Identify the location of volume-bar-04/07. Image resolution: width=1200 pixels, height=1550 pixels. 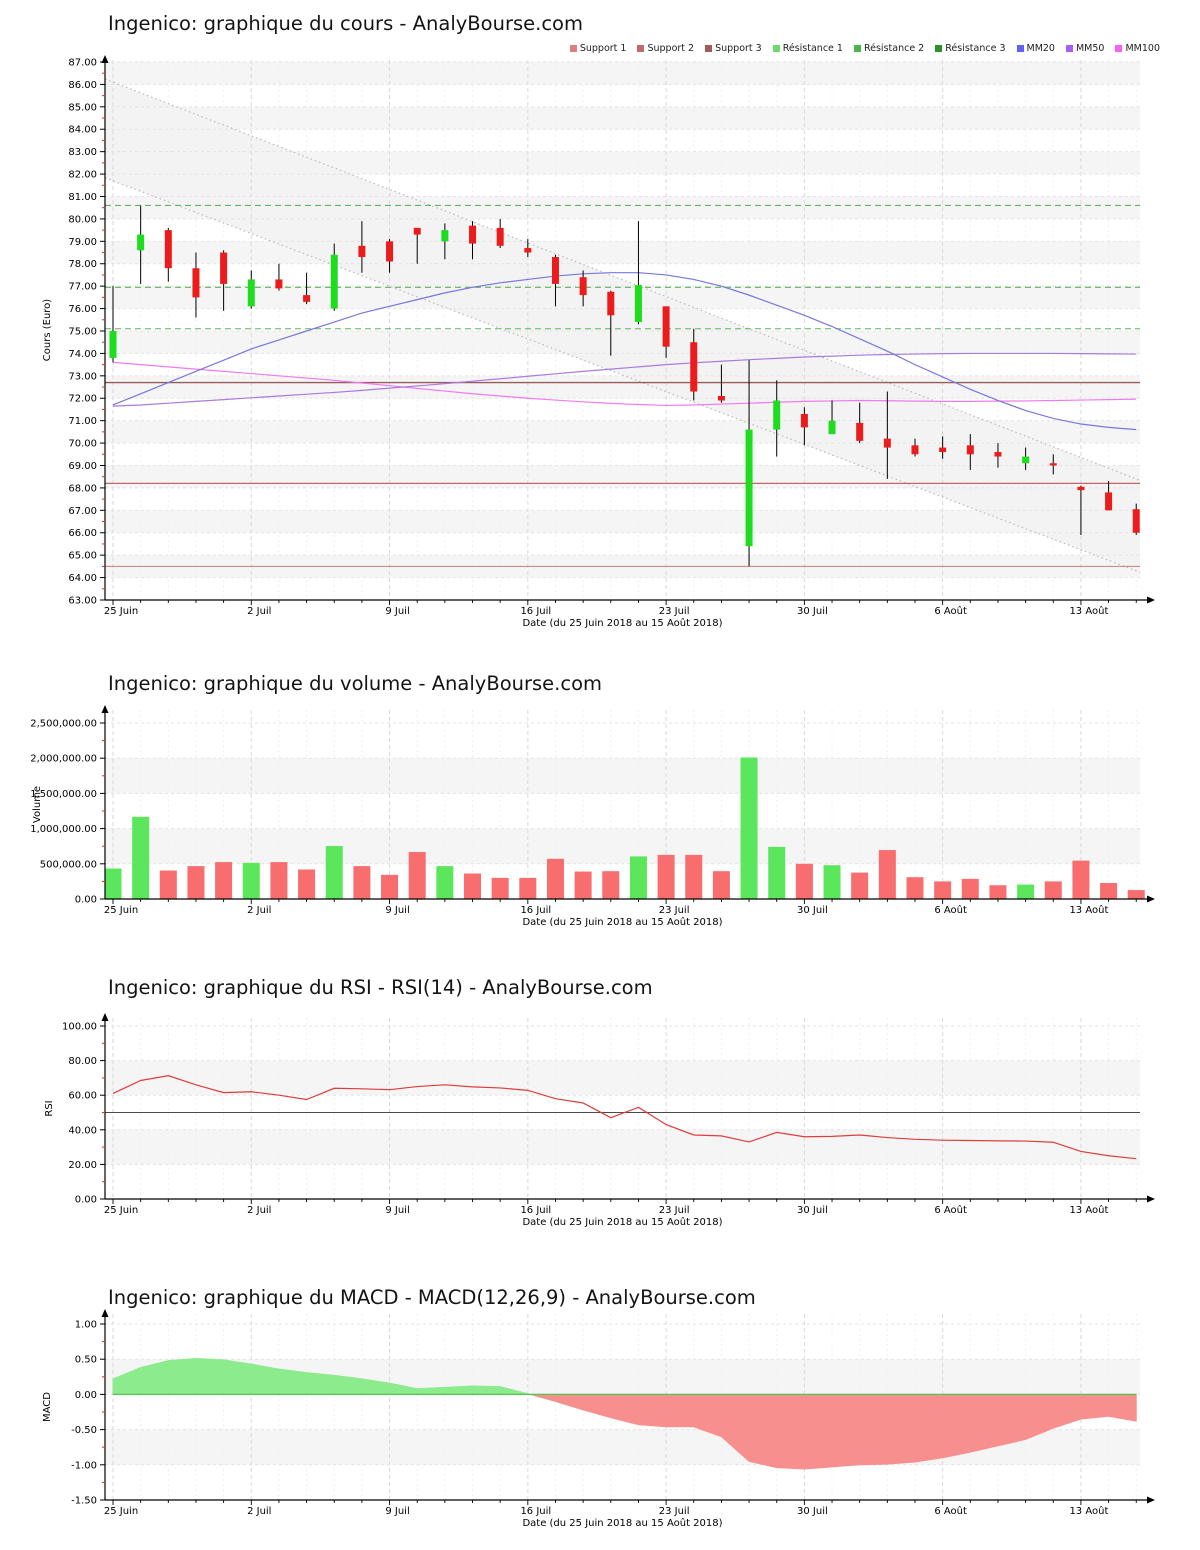
(307, 884).